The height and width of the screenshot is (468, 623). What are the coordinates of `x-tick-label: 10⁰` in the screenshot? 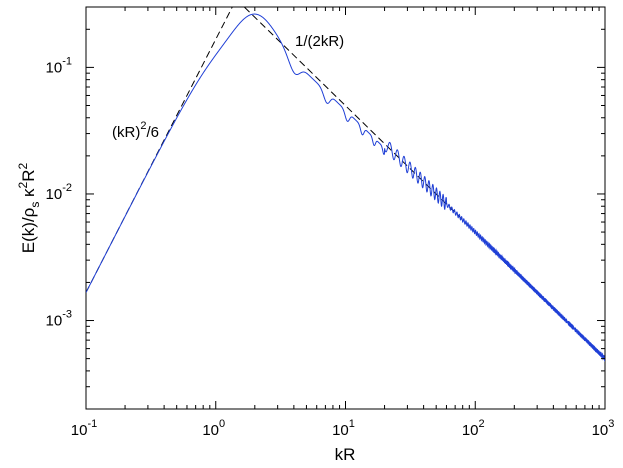 It's located at (213, 428).